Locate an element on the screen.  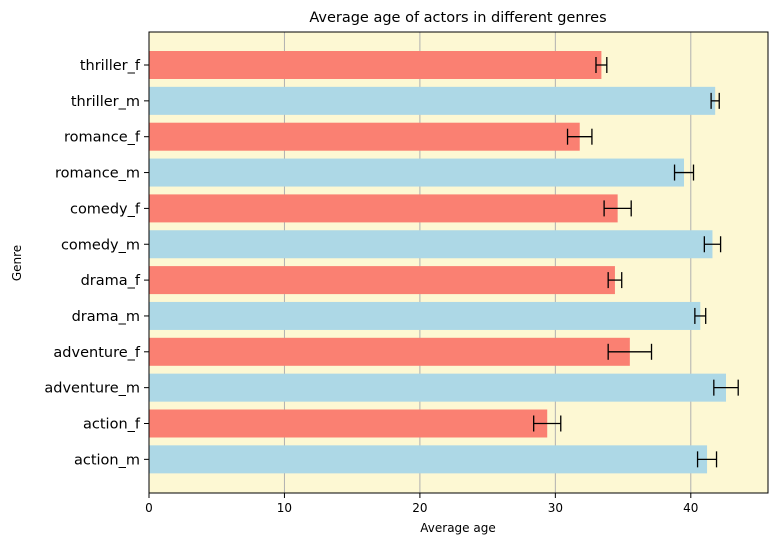
x-tick-label-40: 40 is located at coordinates (690, 508).